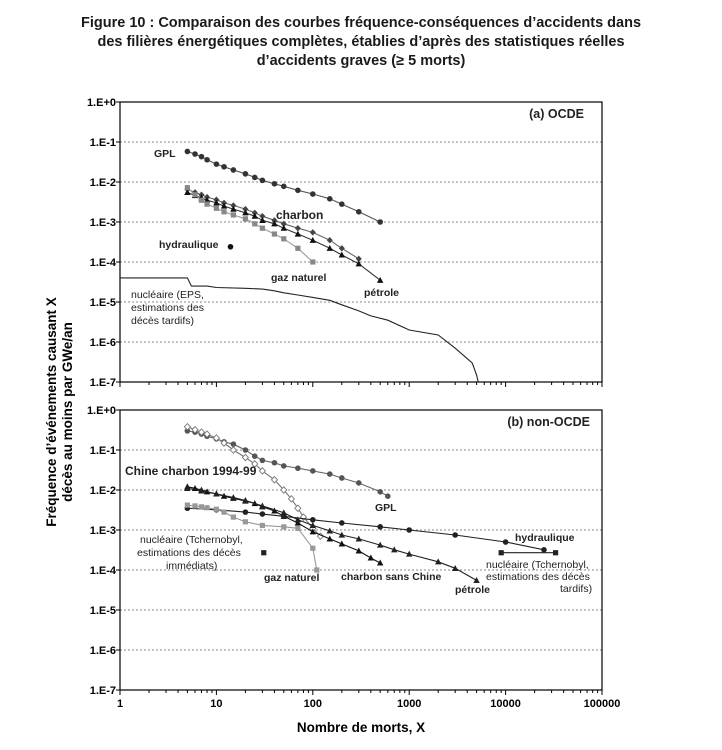 Image resolution: width=722 pixels, height=750 pixels. I want to click on annotation-a-nucleaire-2: estimations des, so click(167, 308).